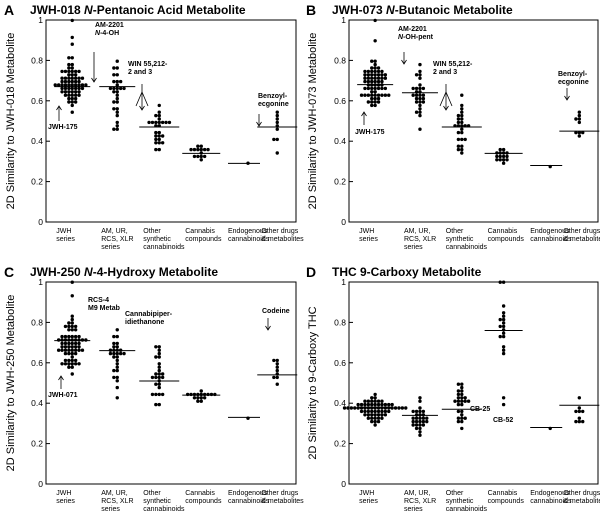 The image size is (600, 516). What do you see at coordinates (449, 99) in the screenshot?
I see `annotation-arrow` at bounding box center [449, 99].